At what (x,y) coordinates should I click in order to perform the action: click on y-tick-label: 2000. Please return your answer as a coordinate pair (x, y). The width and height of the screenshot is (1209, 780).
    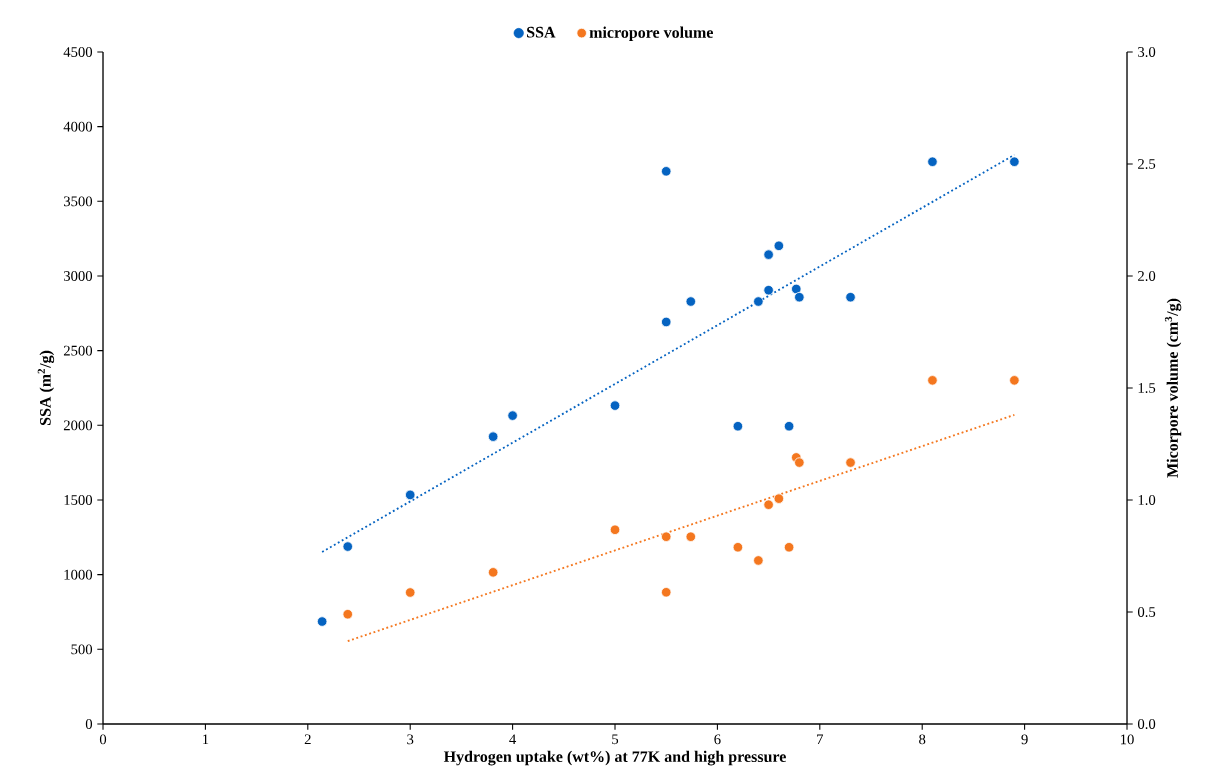
    Looking at the image, I should click on (78, 425).